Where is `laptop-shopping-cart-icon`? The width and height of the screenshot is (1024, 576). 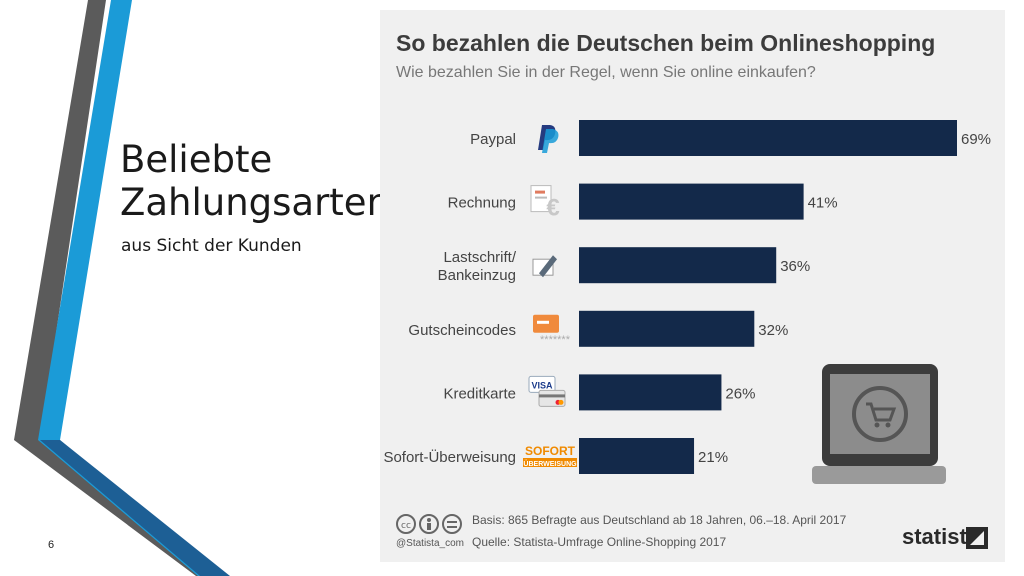
laptop-shopping-cart-icon is located at coordinates (879, 424).